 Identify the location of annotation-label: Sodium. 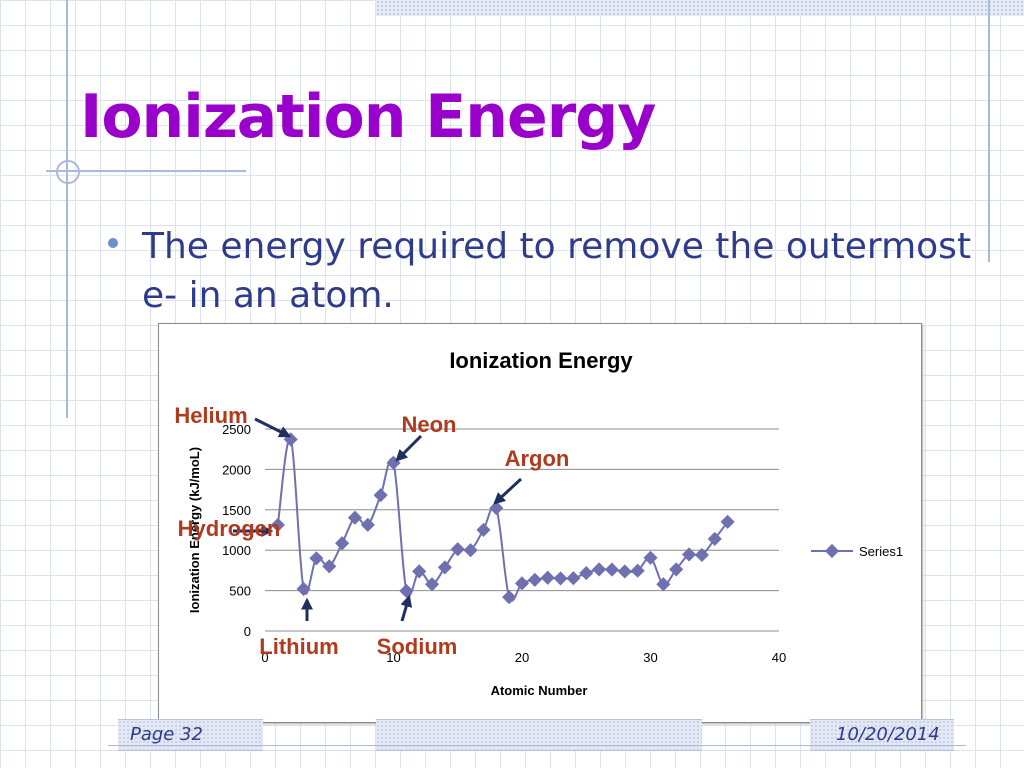
(417, 646).